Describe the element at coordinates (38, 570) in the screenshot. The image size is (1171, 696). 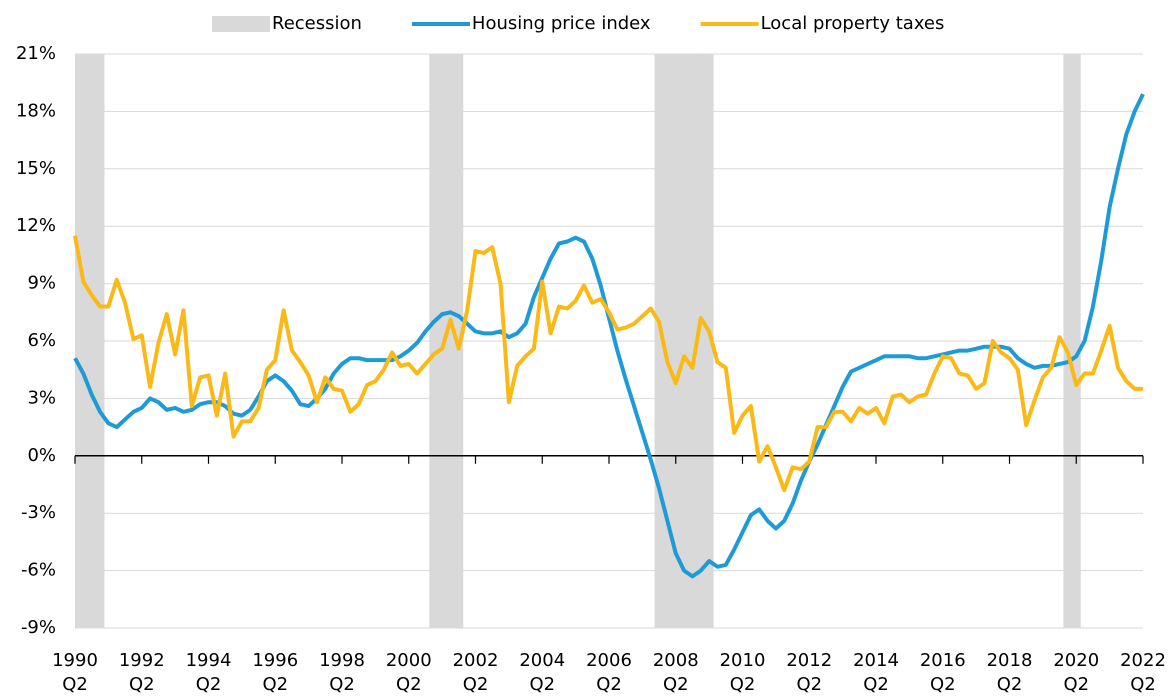
I see `y-tick-label: -6%` at that location.